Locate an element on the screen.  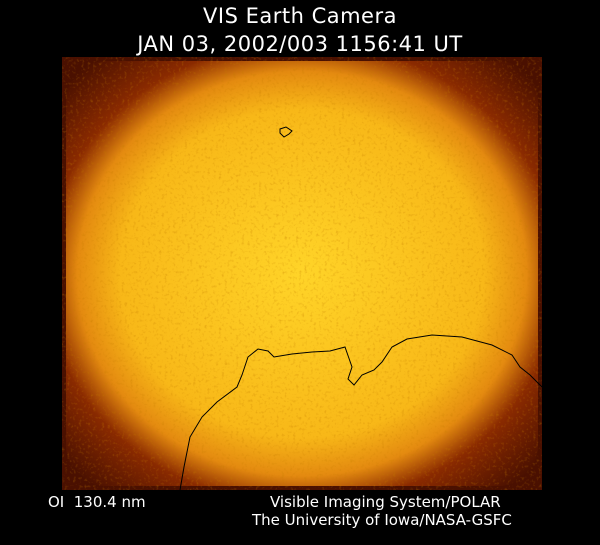
credit-label: The University of Iowa/NASA-GSFC is located at coordinates (382, 520).